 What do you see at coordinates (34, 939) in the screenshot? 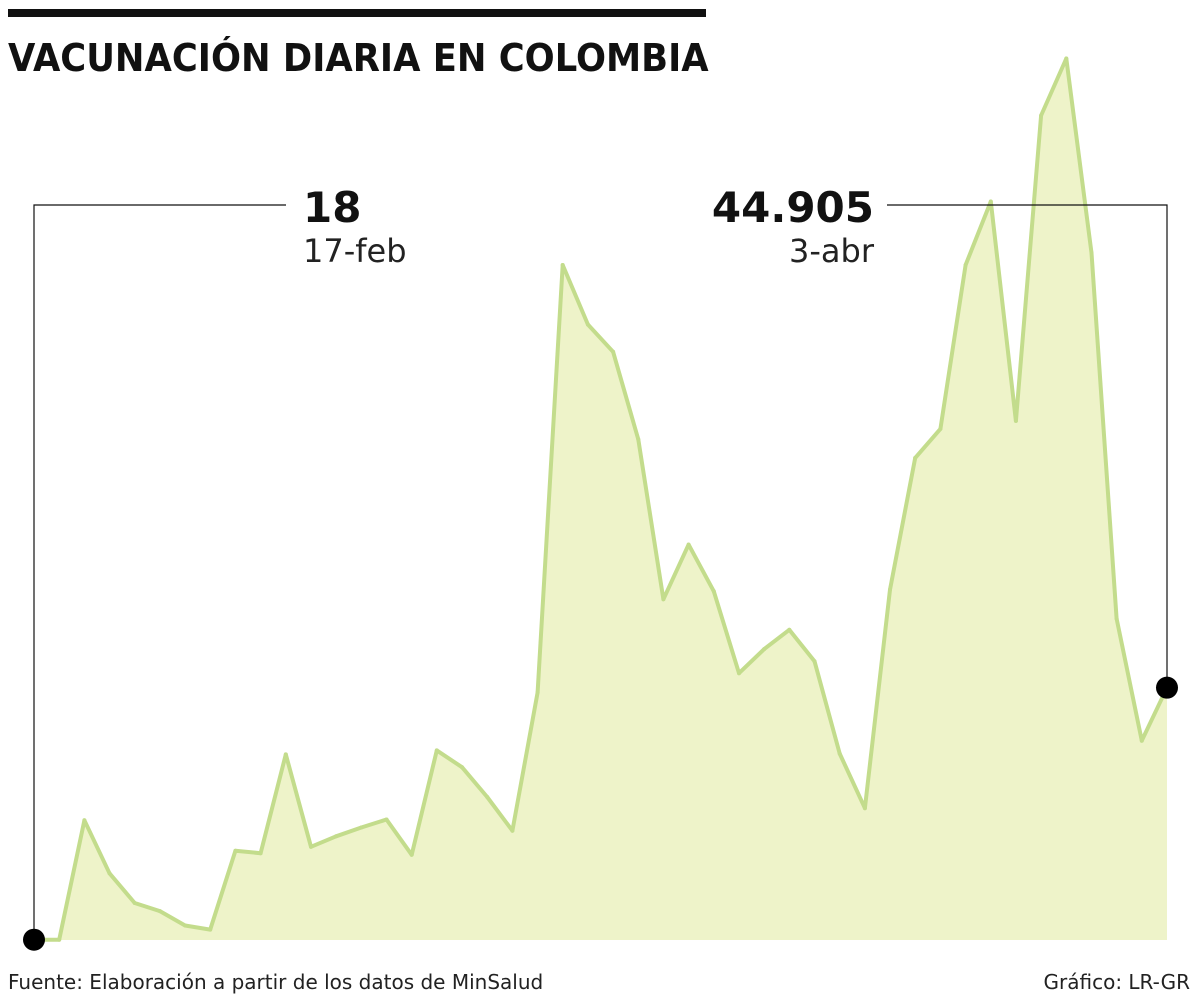
I see `start-marker` at bounding box center [34, 939].